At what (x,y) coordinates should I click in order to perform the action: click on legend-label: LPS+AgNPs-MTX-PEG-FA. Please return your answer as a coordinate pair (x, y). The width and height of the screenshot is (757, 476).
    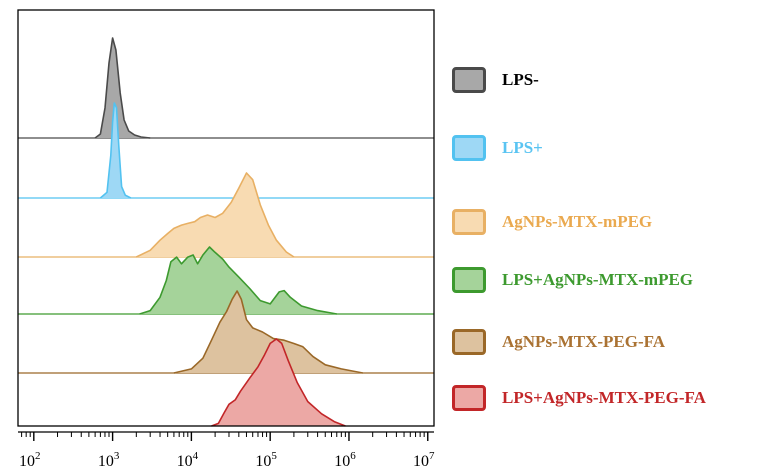
    Looking at the image, I should click on (604, 397).